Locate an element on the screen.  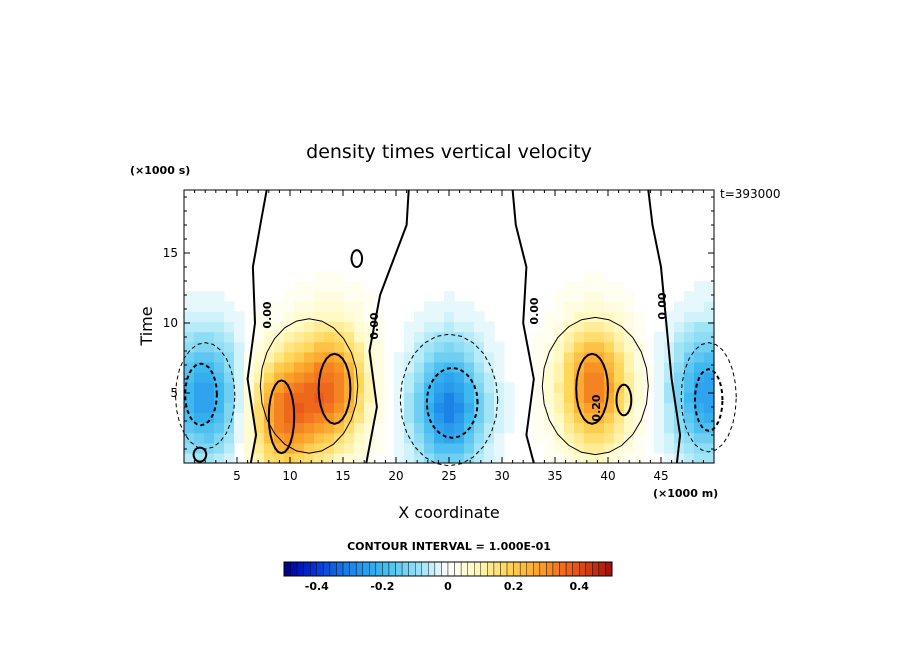
colorbar-tick-label: -0.2 is located at coordinates (382, 586).